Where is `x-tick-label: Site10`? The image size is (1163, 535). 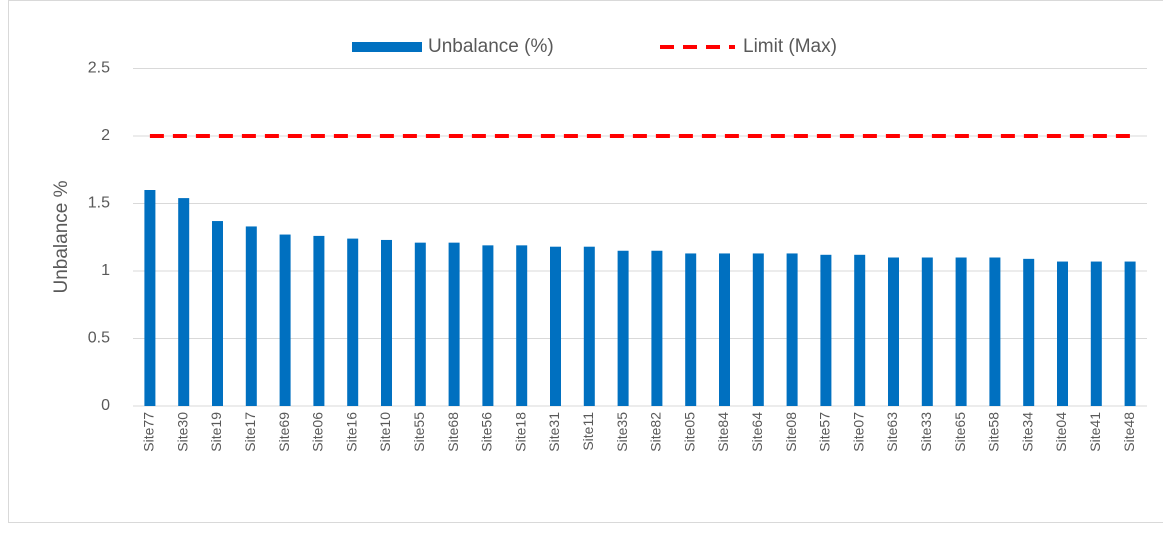
x-tick-label: Site10 is located at coordinates (385, 432).